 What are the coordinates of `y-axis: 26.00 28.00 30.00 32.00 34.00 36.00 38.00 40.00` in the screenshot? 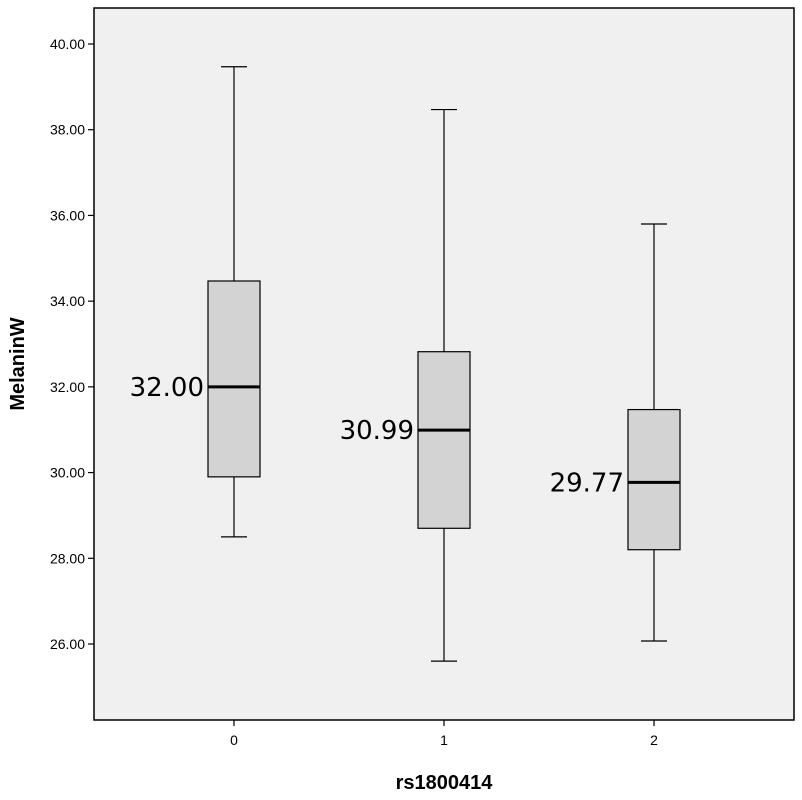 It's located at (72, 344).